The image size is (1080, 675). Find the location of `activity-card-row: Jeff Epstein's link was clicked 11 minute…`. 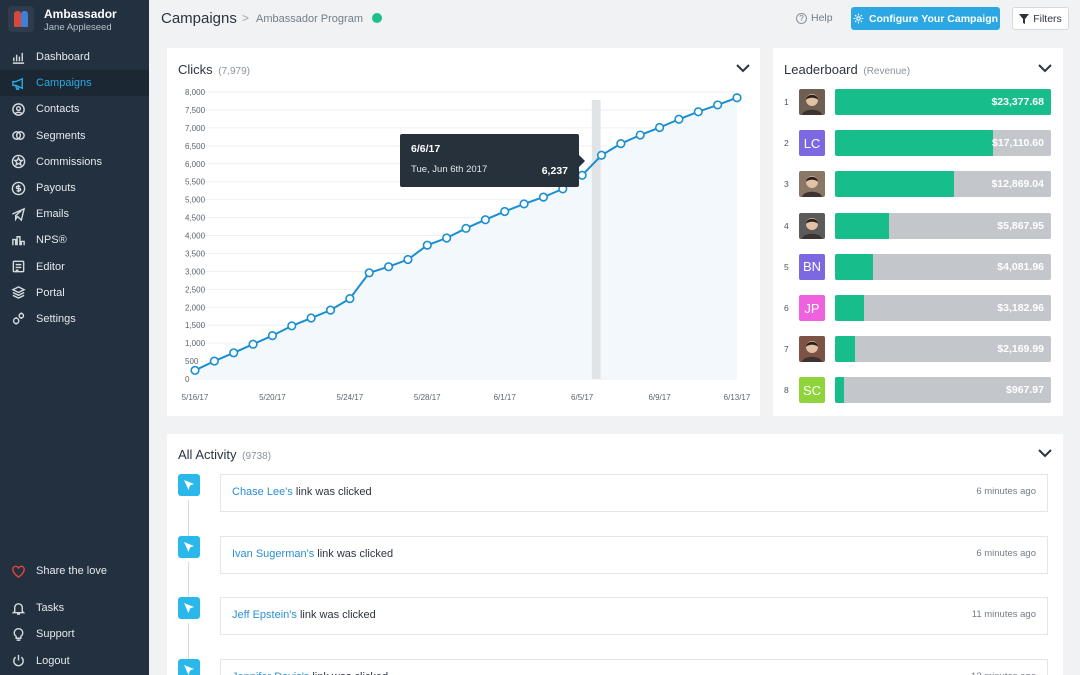

activity-card-row: Jeff Epstein's link was clicked 11 minute… is located at coordinates (634, 616).